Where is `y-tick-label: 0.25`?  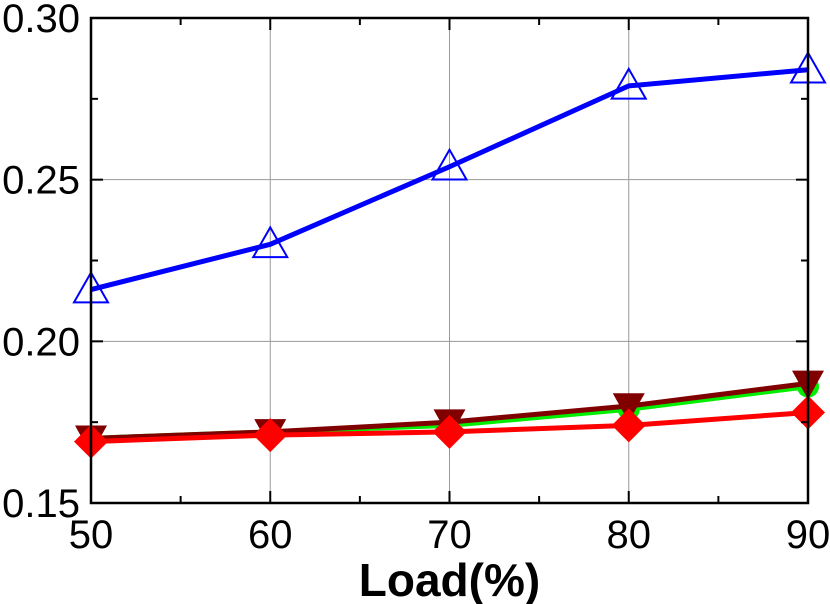 y-tick-label: 0.25 is located at coordinates (41, 181).